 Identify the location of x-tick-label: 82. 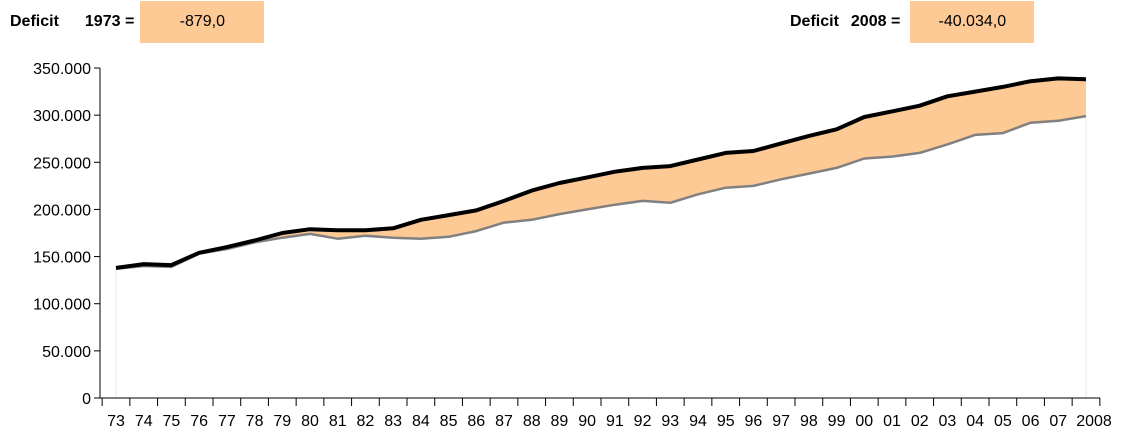
(366, 421).